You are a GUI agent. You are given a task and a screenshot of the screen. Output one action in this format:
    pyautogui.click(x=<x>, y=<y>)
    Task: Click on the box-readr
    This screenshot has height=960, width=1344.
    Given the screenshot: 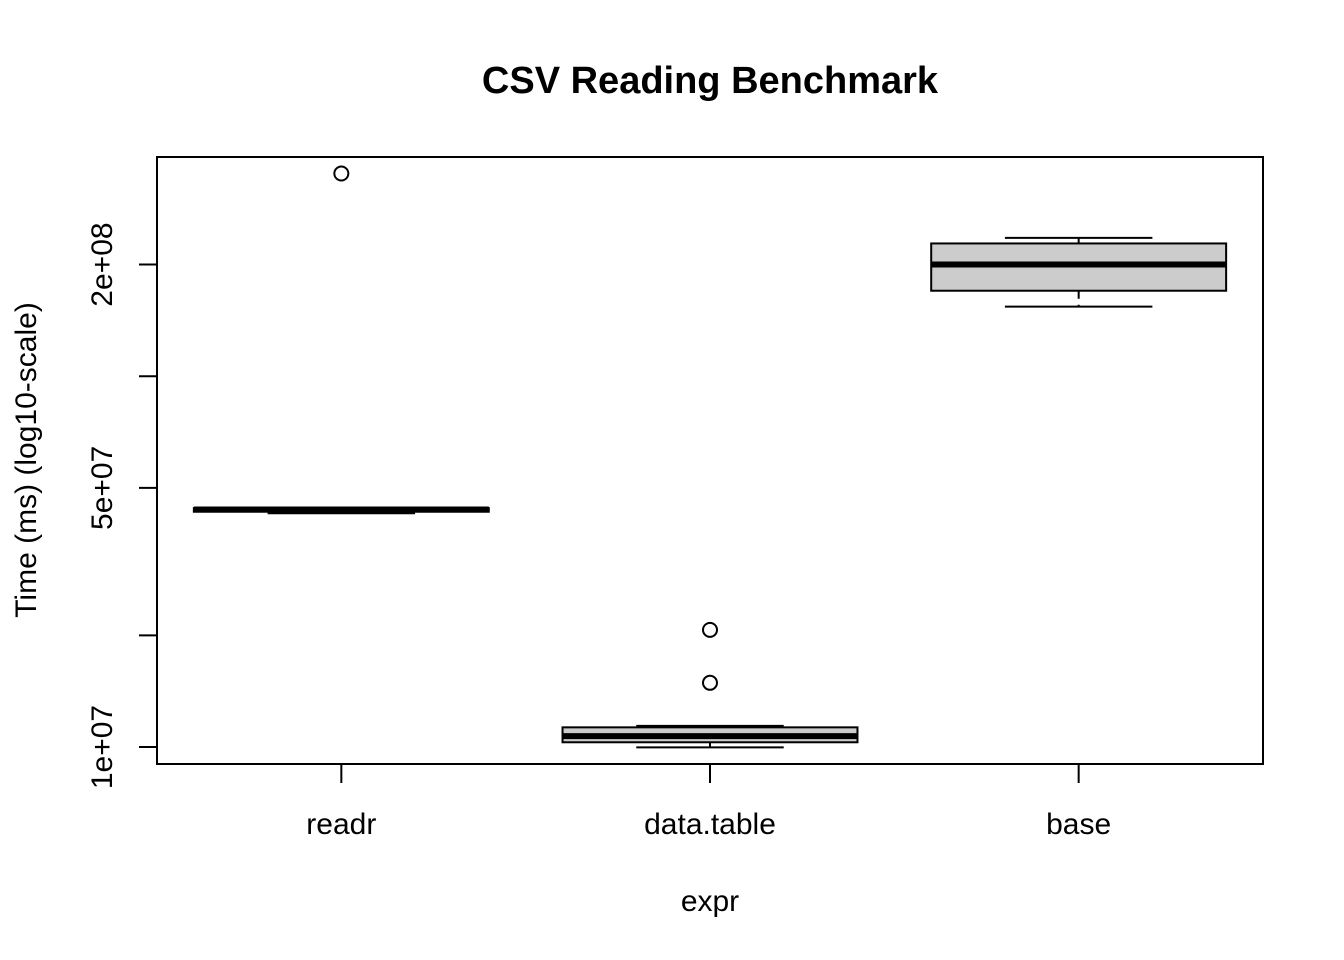 What is the action you would take?
    pyautogui.click(x=341, y=340)
    